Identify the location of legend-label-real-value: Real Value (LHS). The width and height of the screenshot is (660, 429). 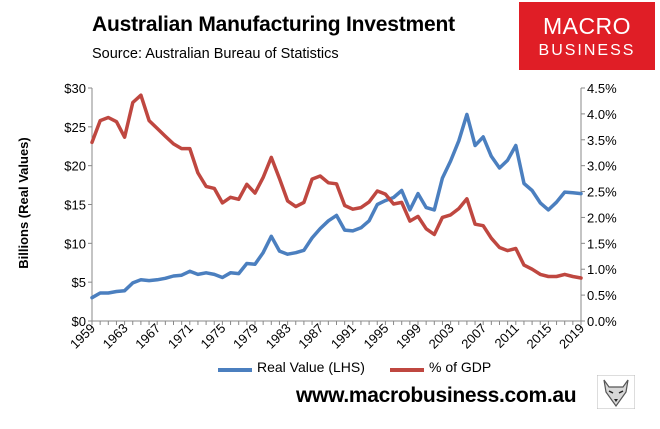
(311, 367).